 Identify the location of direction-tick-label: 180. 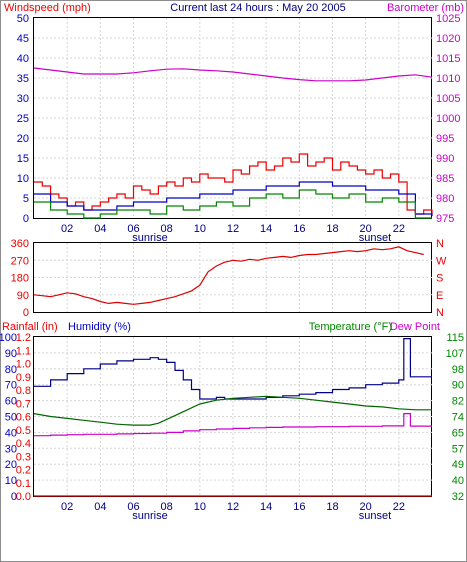
(20, 279).